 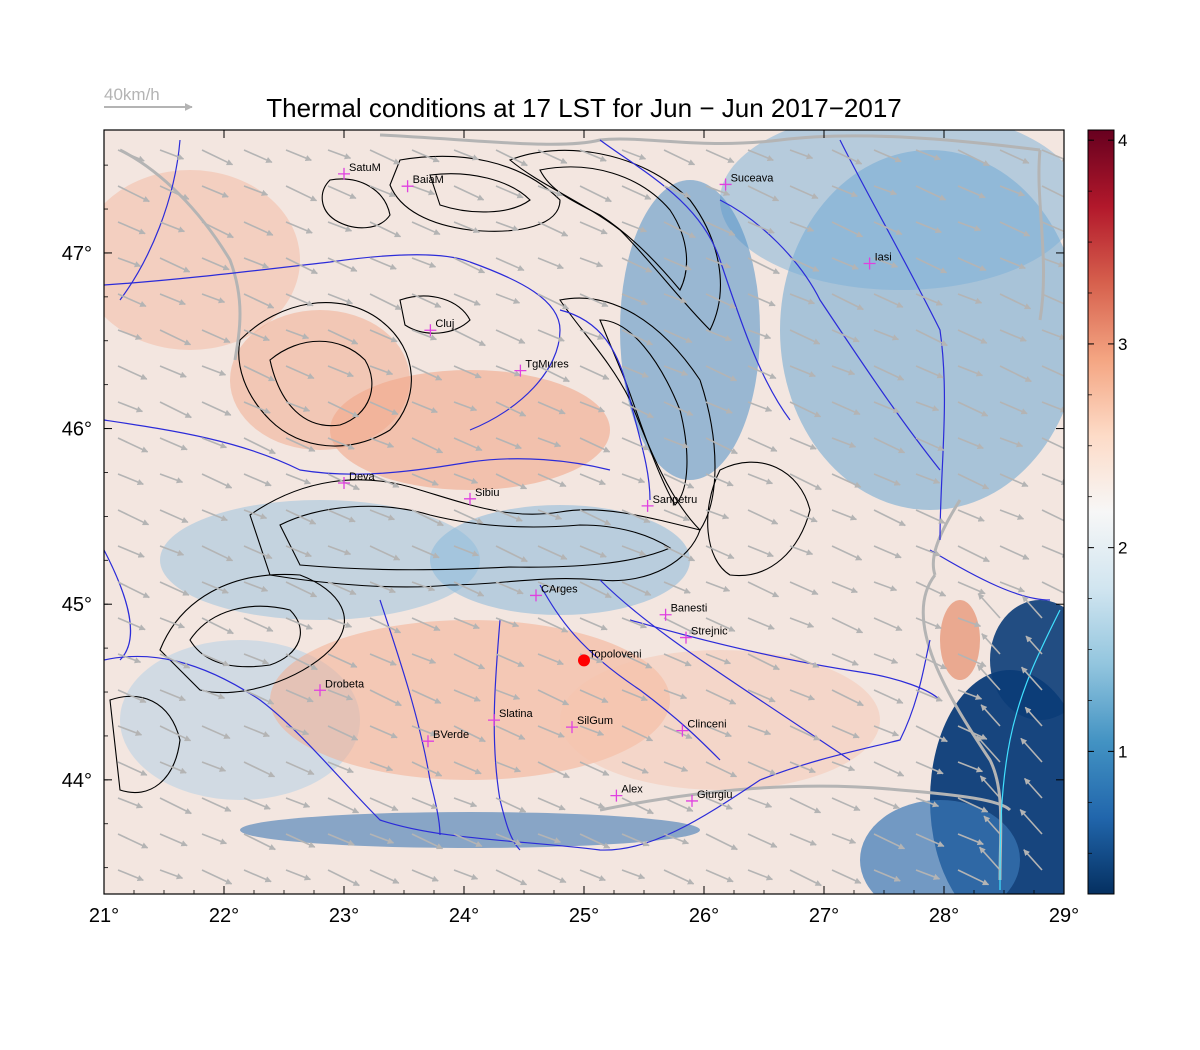 I want to click on city-topoloveni: Topoloveni, so click(x=610, y=657).